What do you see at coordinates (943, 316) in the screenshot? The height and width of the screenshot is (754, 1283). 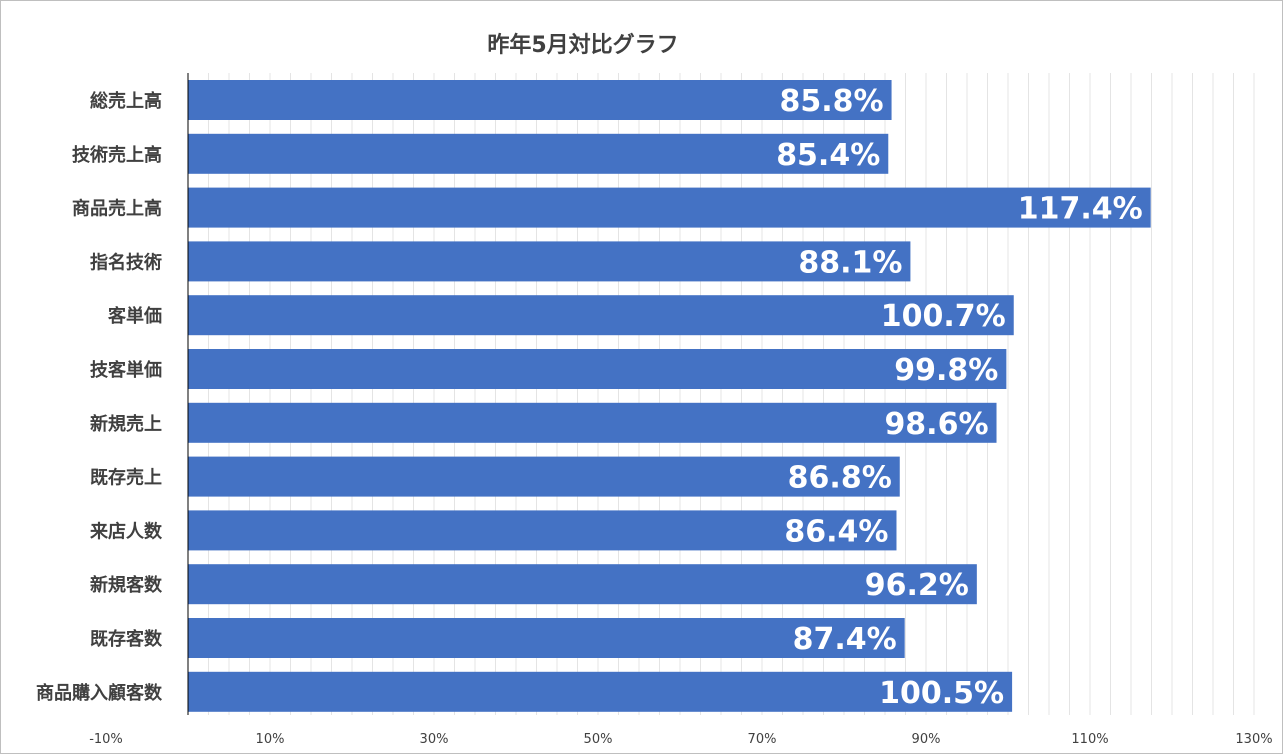 I see `value-label: 100.7%` at bounding box center [943, 316].